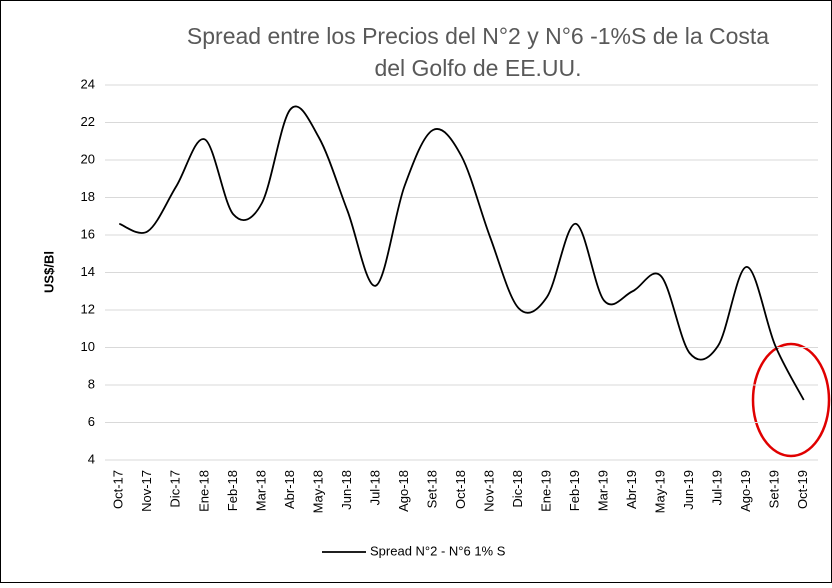 Image resolution: width=832 pixels, height=588 pixels. I want to click on x-tick-label: Nov-18, so click(488, 491).